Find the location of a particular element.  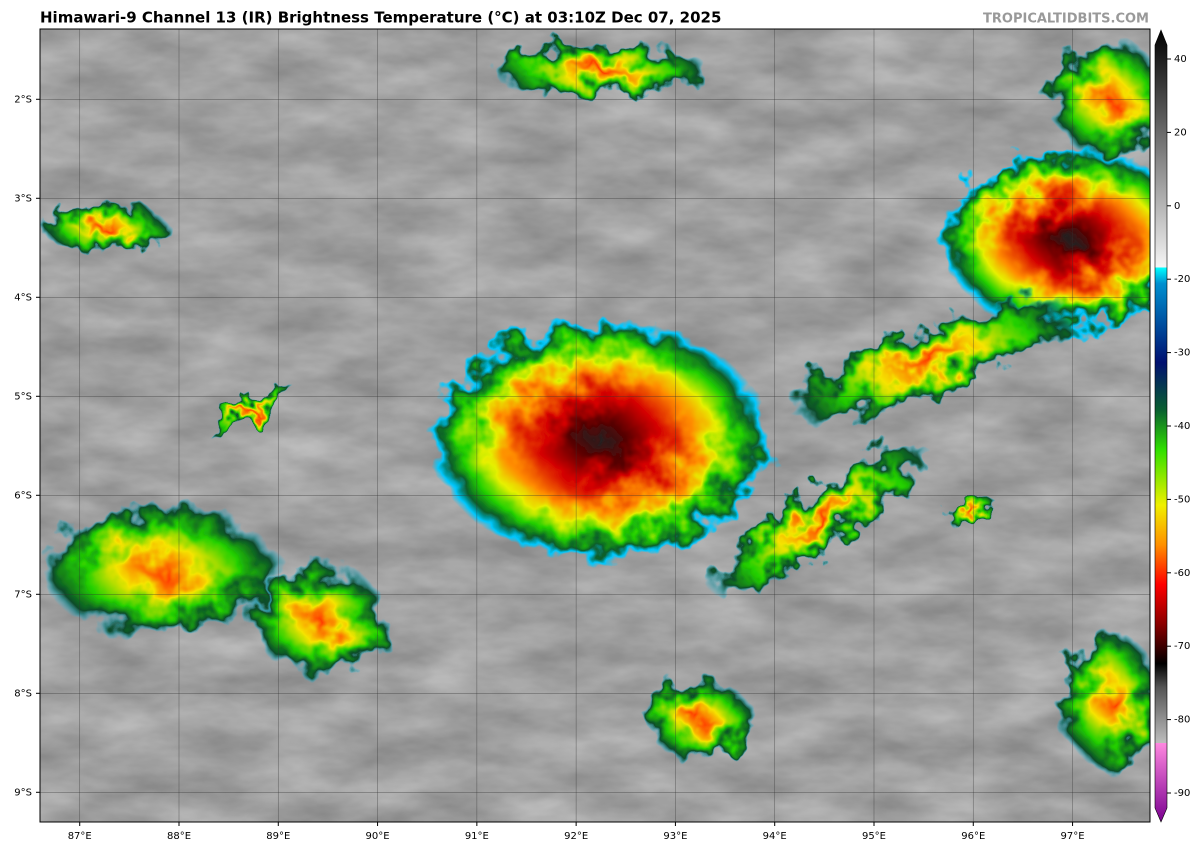

y-tick-label: 9°S is located at coordinates (23, 792).